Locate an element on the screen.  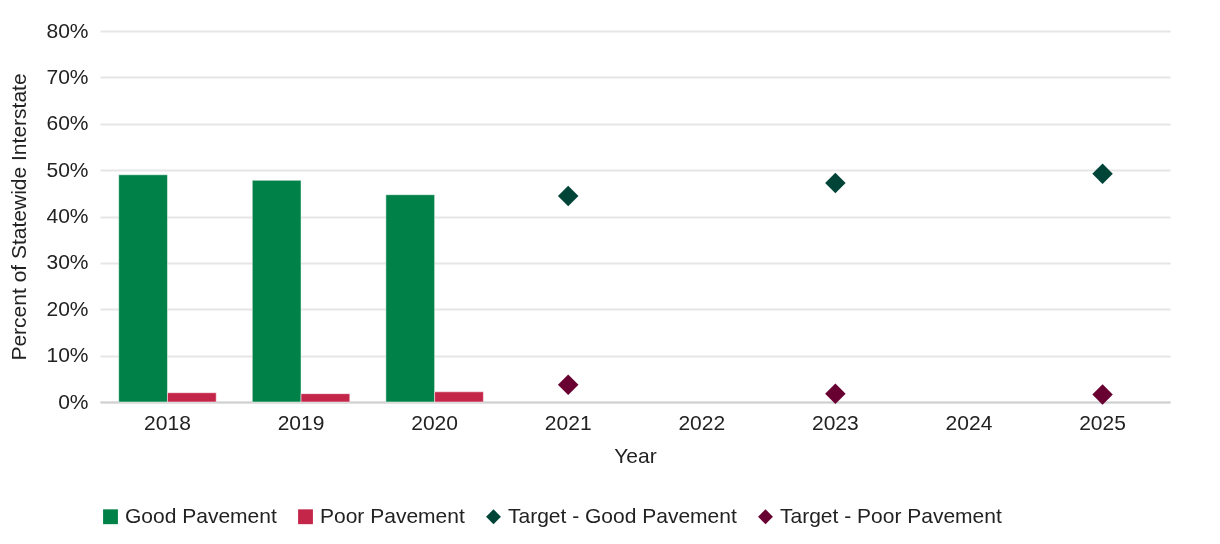
x-tick-label: 2019 is located at coordinates (301, 422).